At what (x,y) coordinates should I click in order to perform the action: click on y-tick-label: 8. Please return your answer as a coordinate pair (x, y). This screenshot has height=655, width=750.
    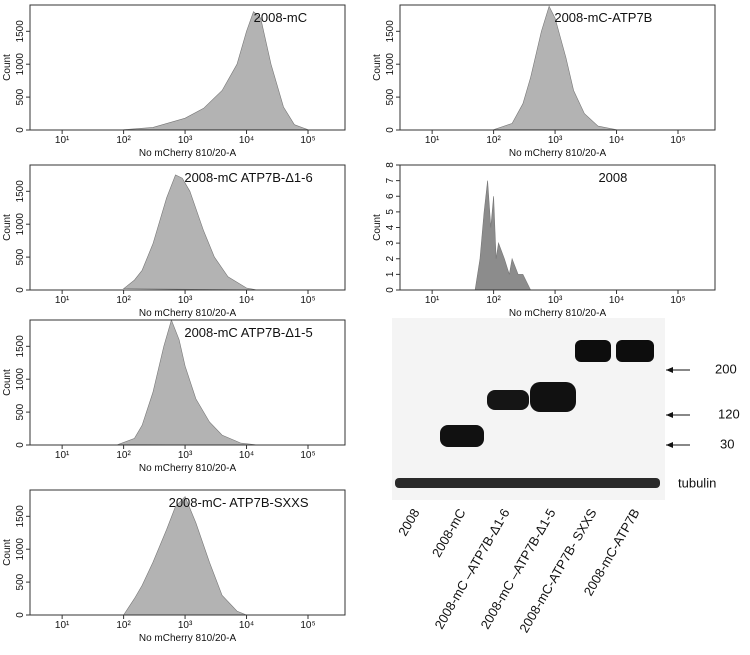
    Looking at the image, I should click on (390, 165).